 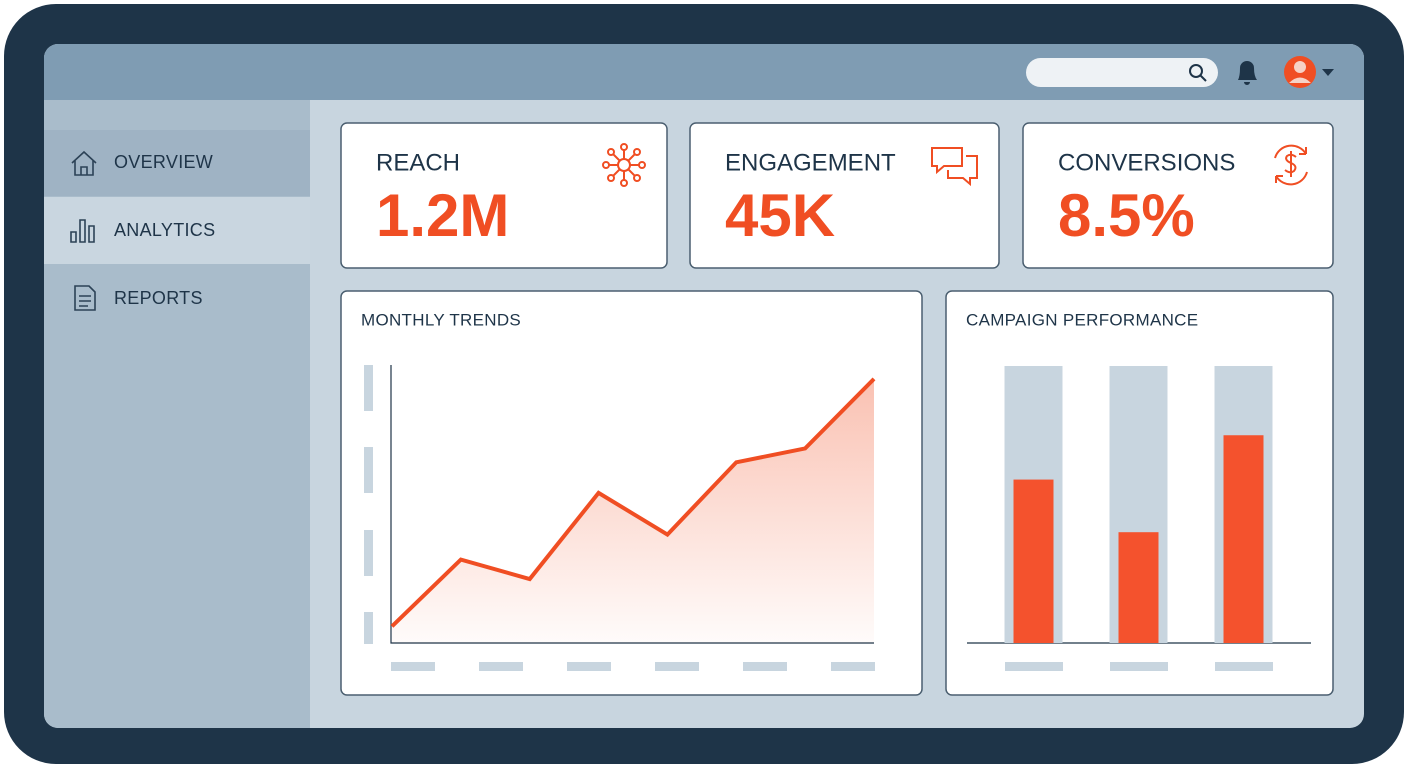 I want to click on search-box, so click(x=1122, y=72).